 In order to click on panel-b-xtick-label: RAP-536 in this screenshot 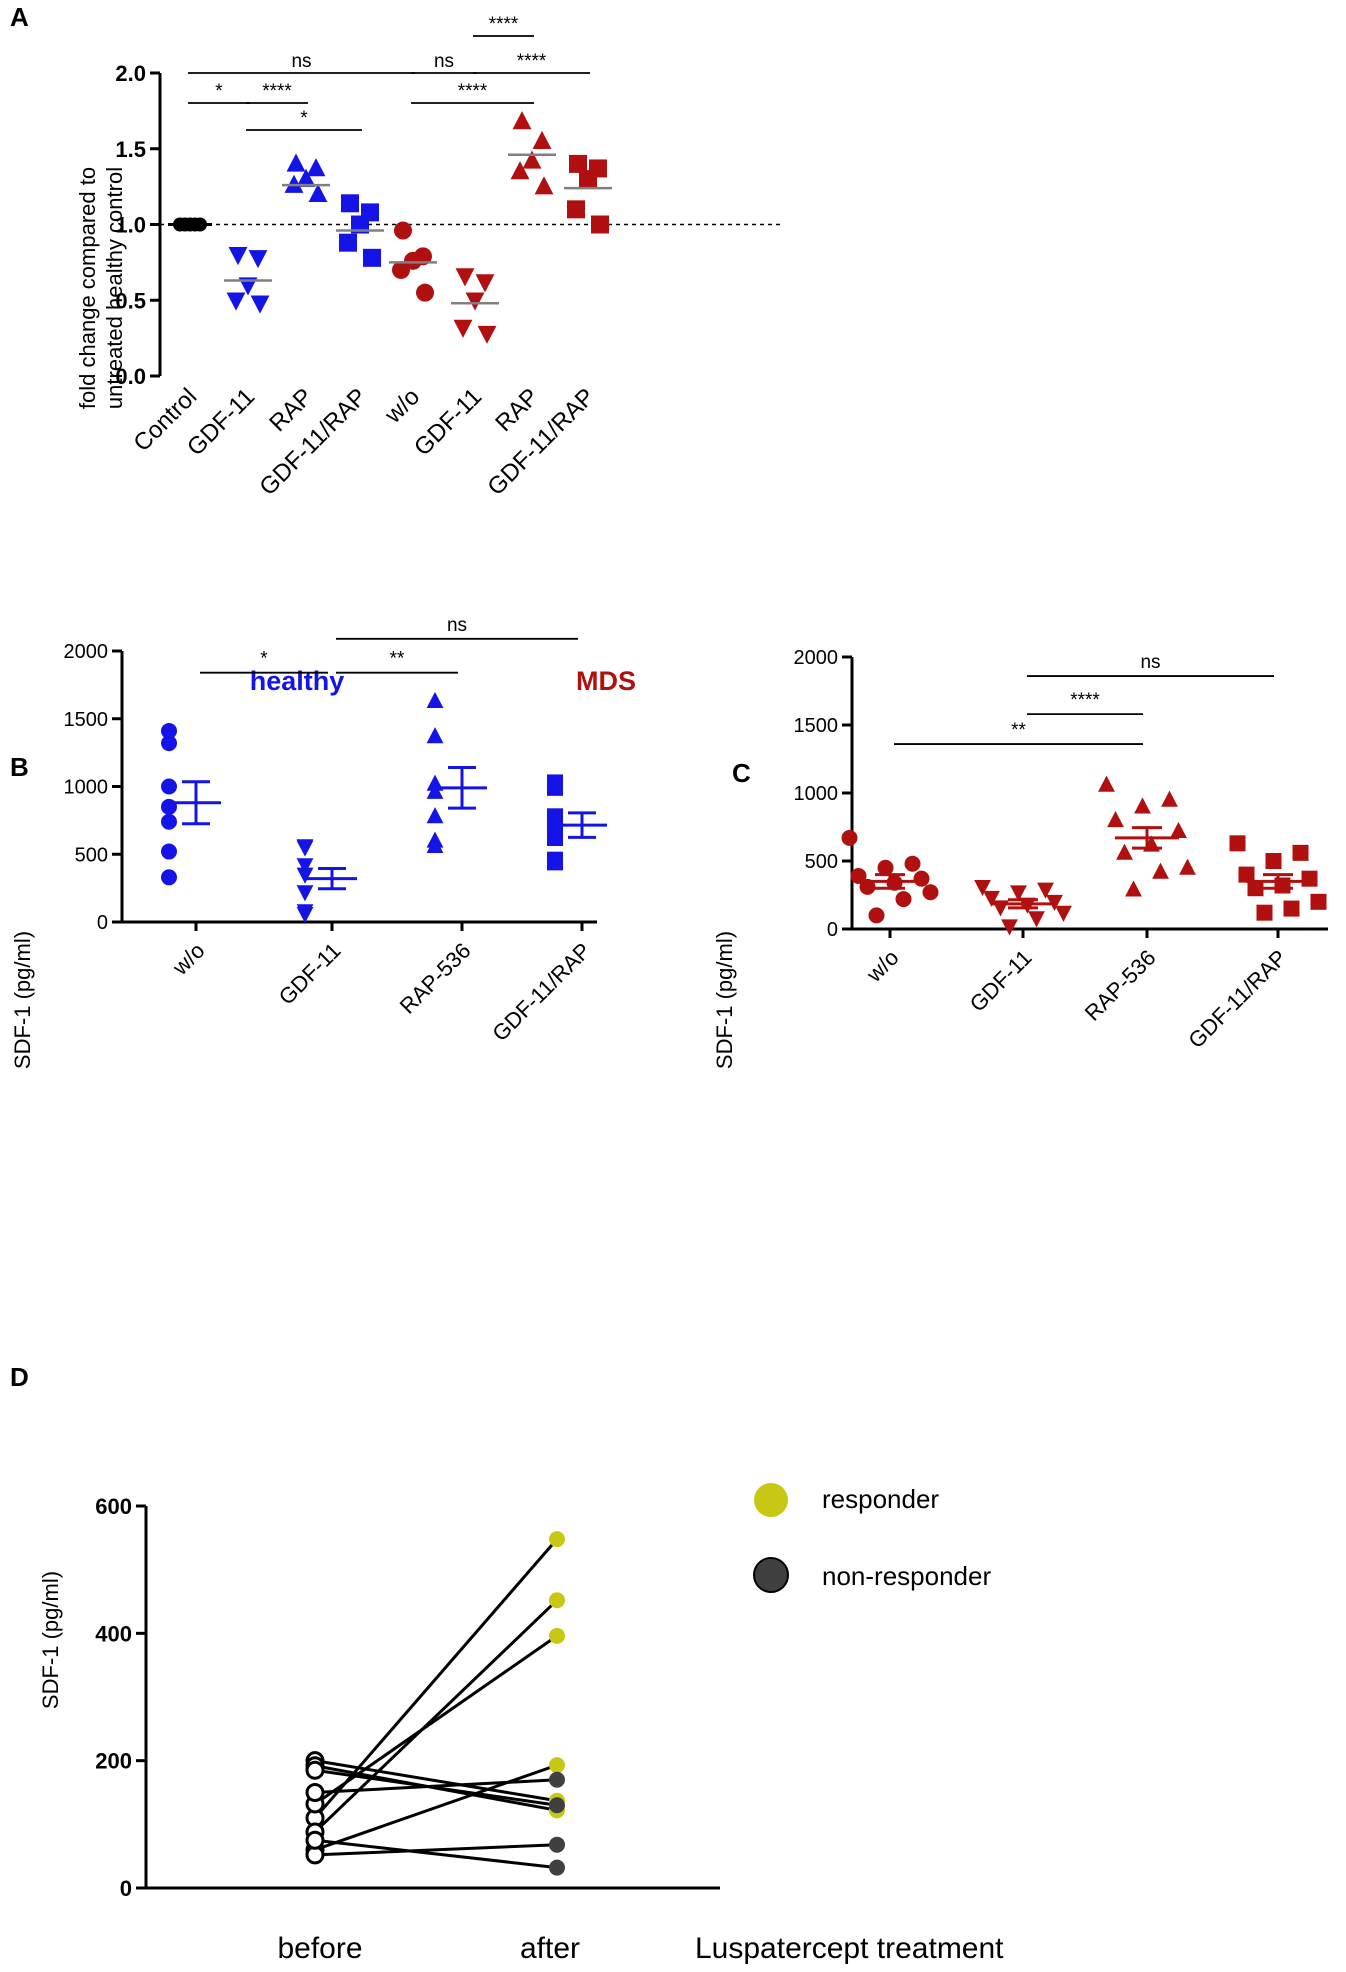, I will do `click(435, 978)`.